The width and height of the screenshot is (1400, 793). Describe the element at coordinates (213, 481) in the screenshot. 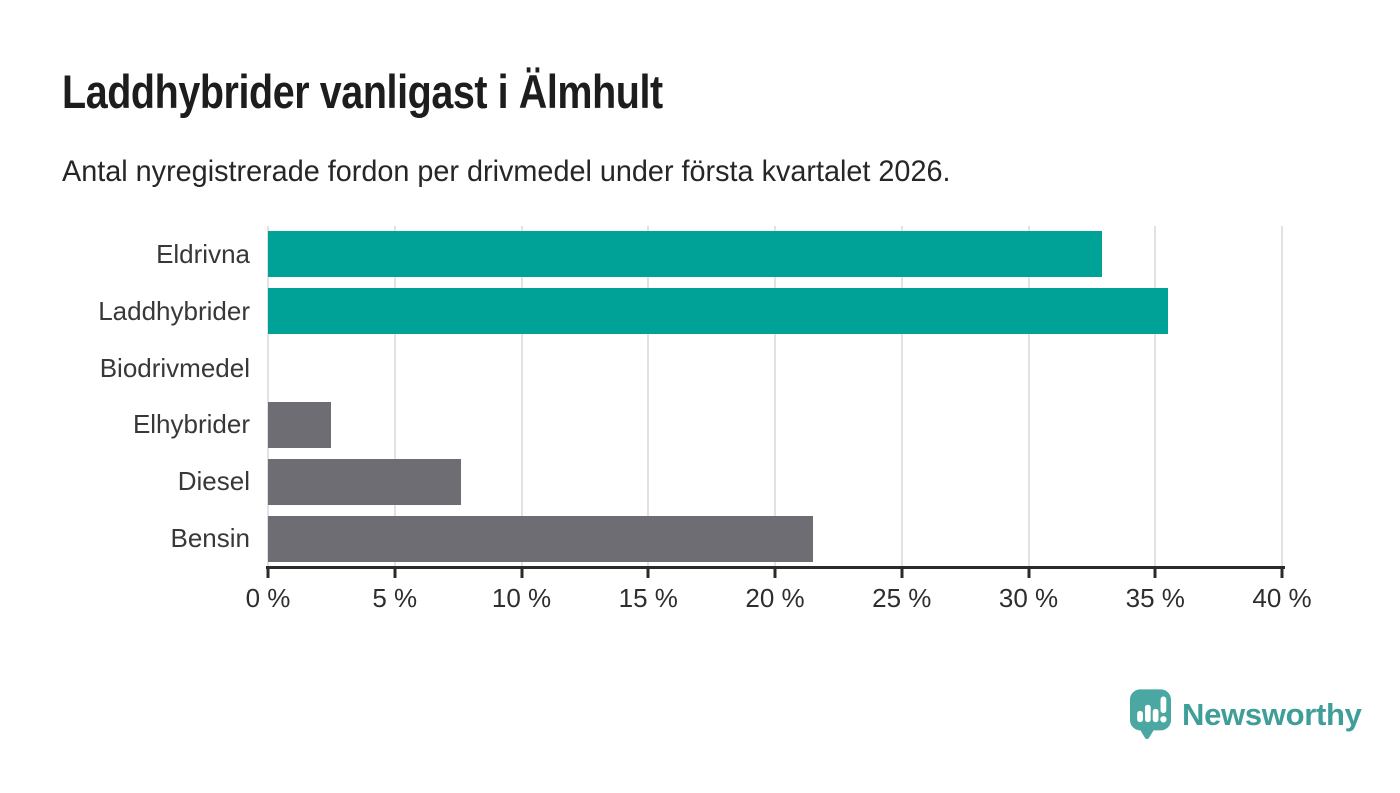

I see `category-label-diesel: Diesel` at that location.